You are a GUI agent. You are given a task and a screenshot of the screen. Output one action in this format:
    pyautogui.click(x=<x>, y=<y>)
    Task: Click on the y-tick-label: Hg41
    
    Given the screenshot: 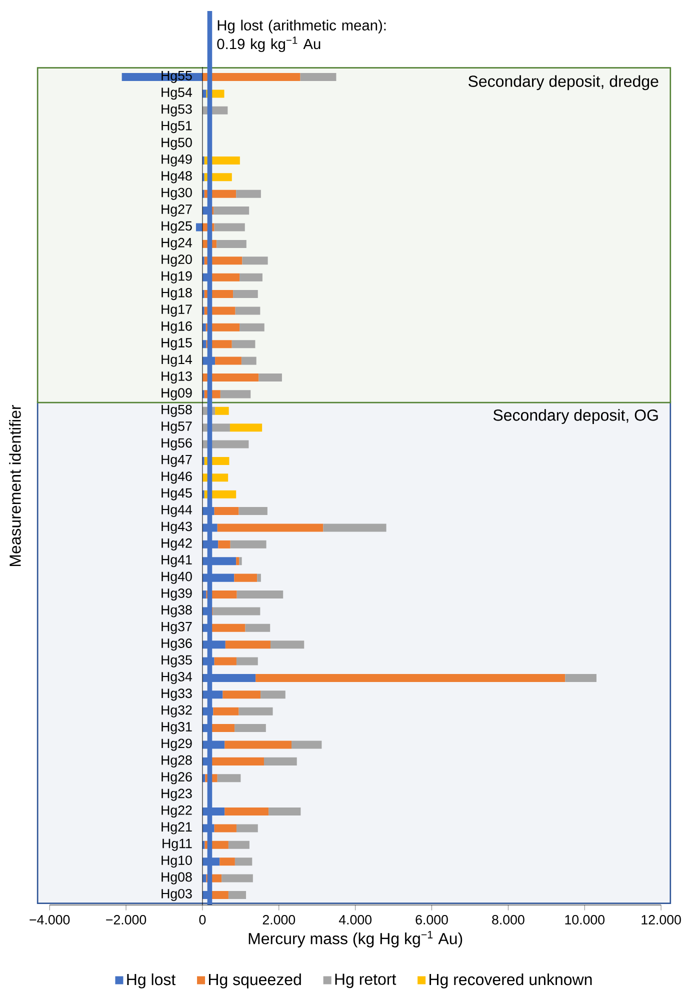 What is the action you would take?
    pyautogui.click(x=177, y=561)
    